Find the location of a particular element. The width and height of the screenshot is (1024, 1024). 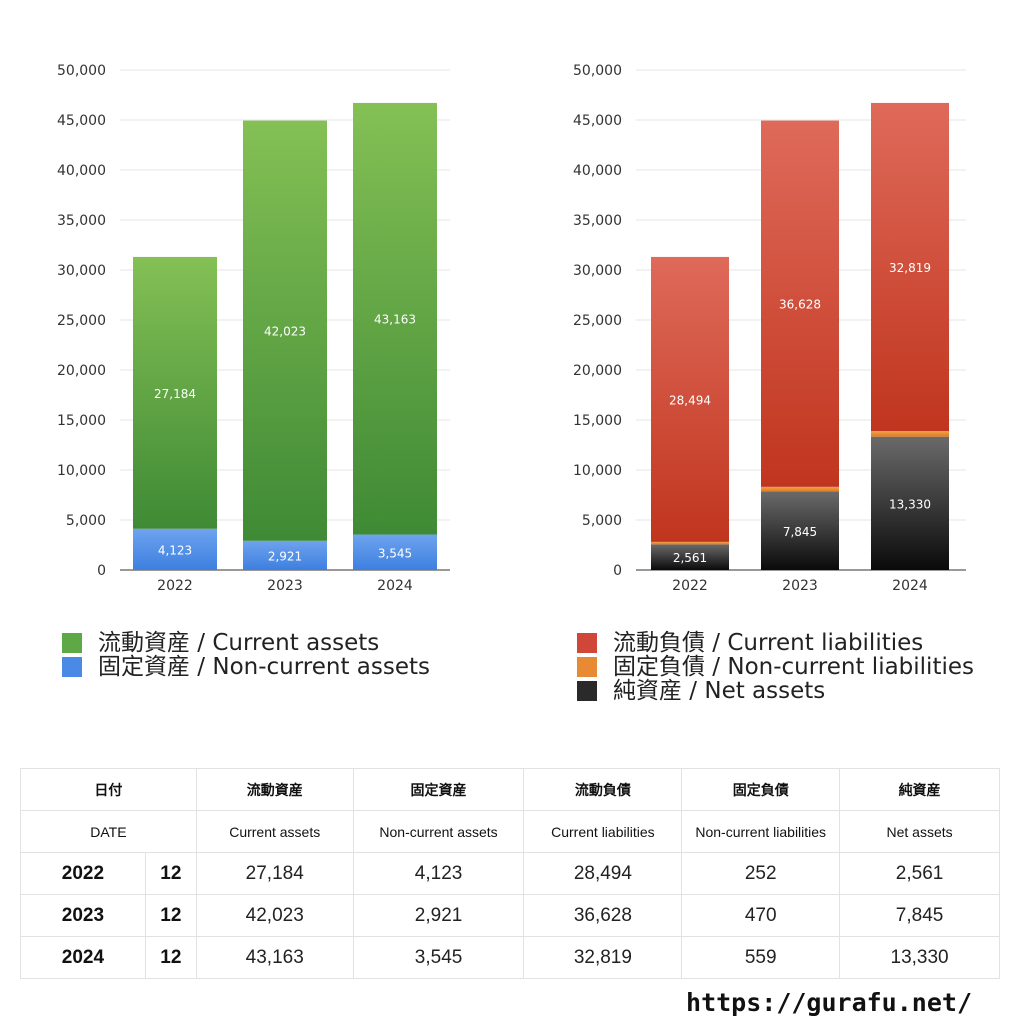

legend-swatch-net-assets is located at coordinates (587, 691).